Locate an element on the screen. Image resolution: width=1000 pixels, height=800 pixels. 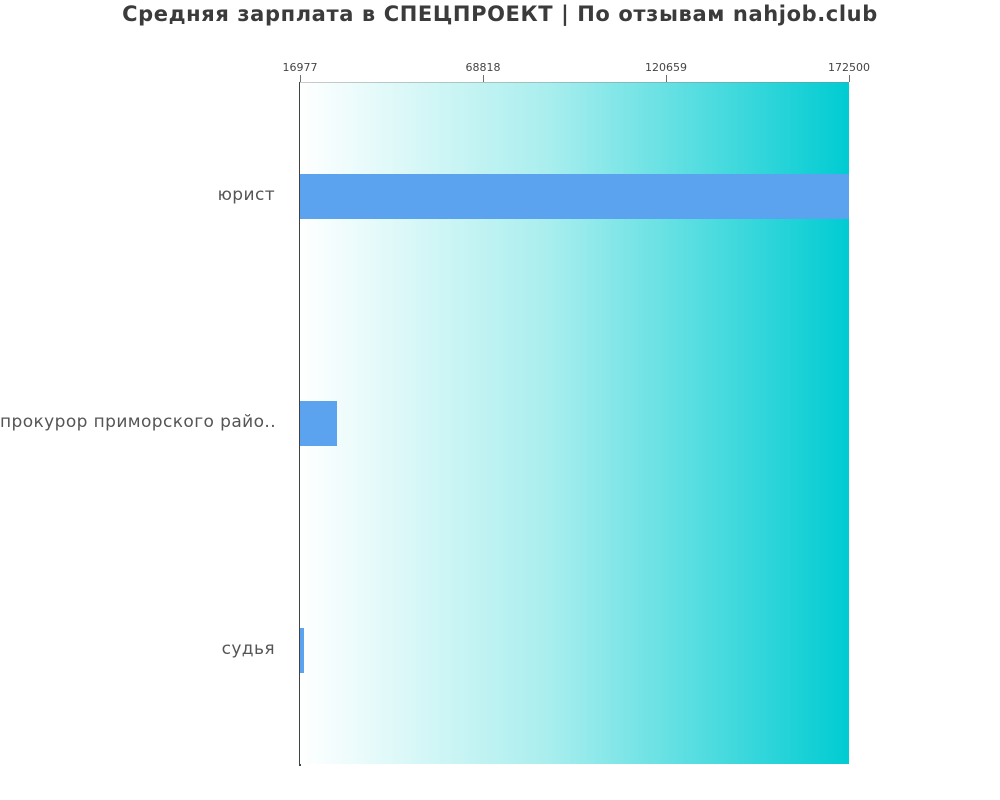
x-tick-label-2: 120659 is located at coordinates (666, 67).